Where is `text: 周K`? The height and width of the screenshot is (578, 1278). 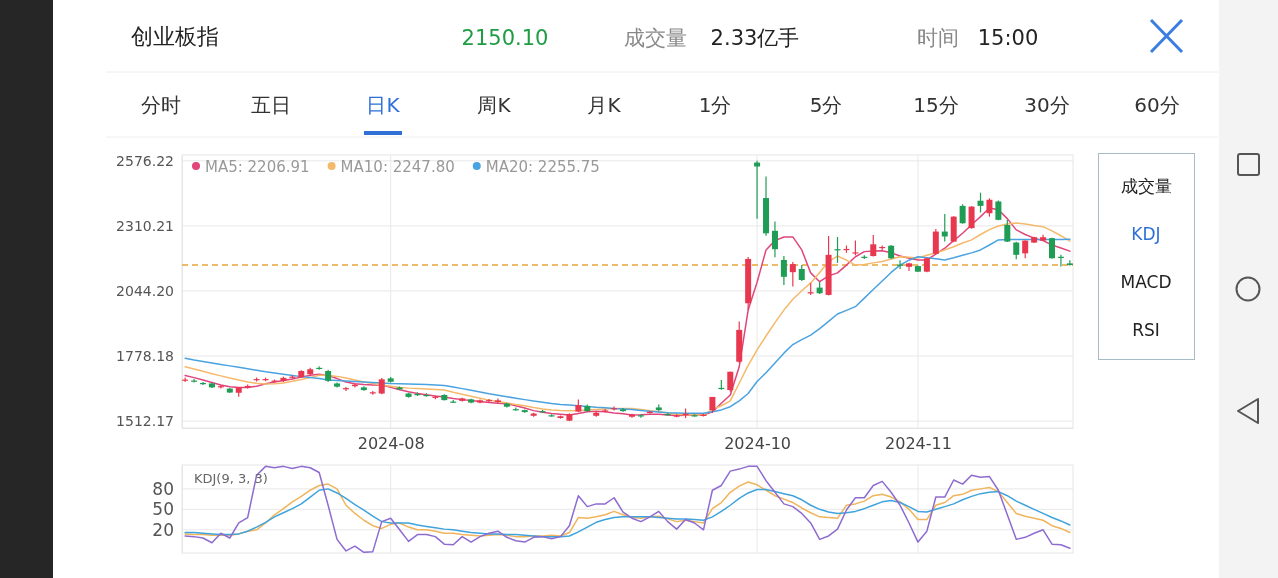 text: 周K is located at coordinates (494, 105).